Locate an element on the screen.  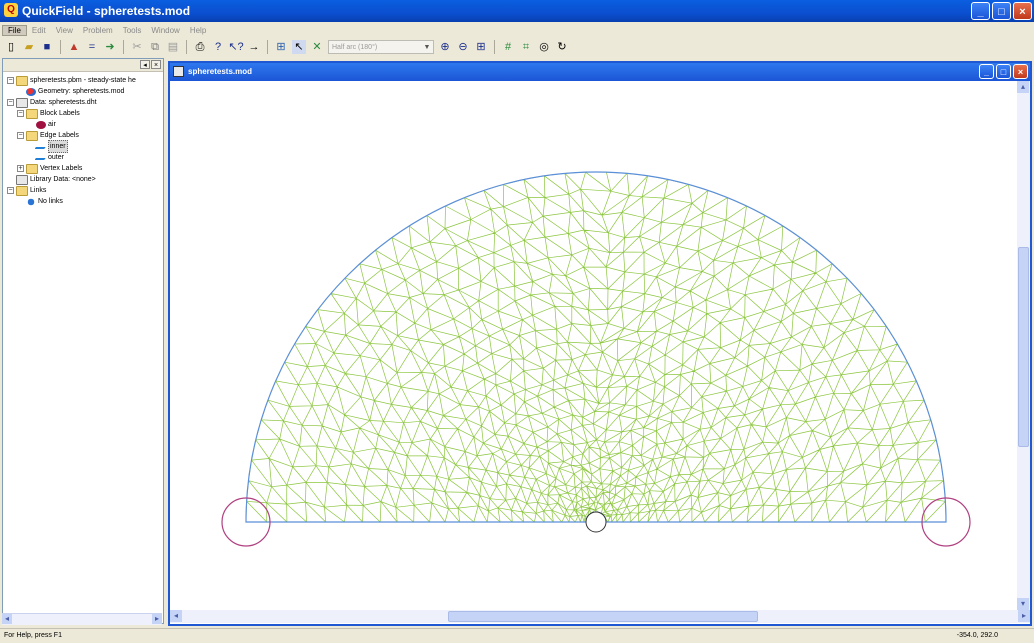
tree-item: Library Data: <none> is located at coordinates (51, 179).